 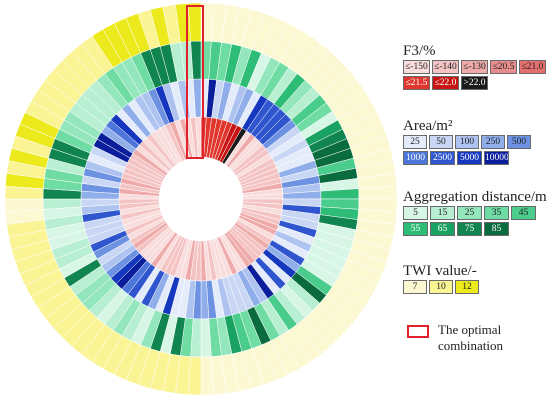 I want to click on legend-area: Area/m² 25 50 100 250 500 1000 2500 5000 10000, so click(x=468, y=141).